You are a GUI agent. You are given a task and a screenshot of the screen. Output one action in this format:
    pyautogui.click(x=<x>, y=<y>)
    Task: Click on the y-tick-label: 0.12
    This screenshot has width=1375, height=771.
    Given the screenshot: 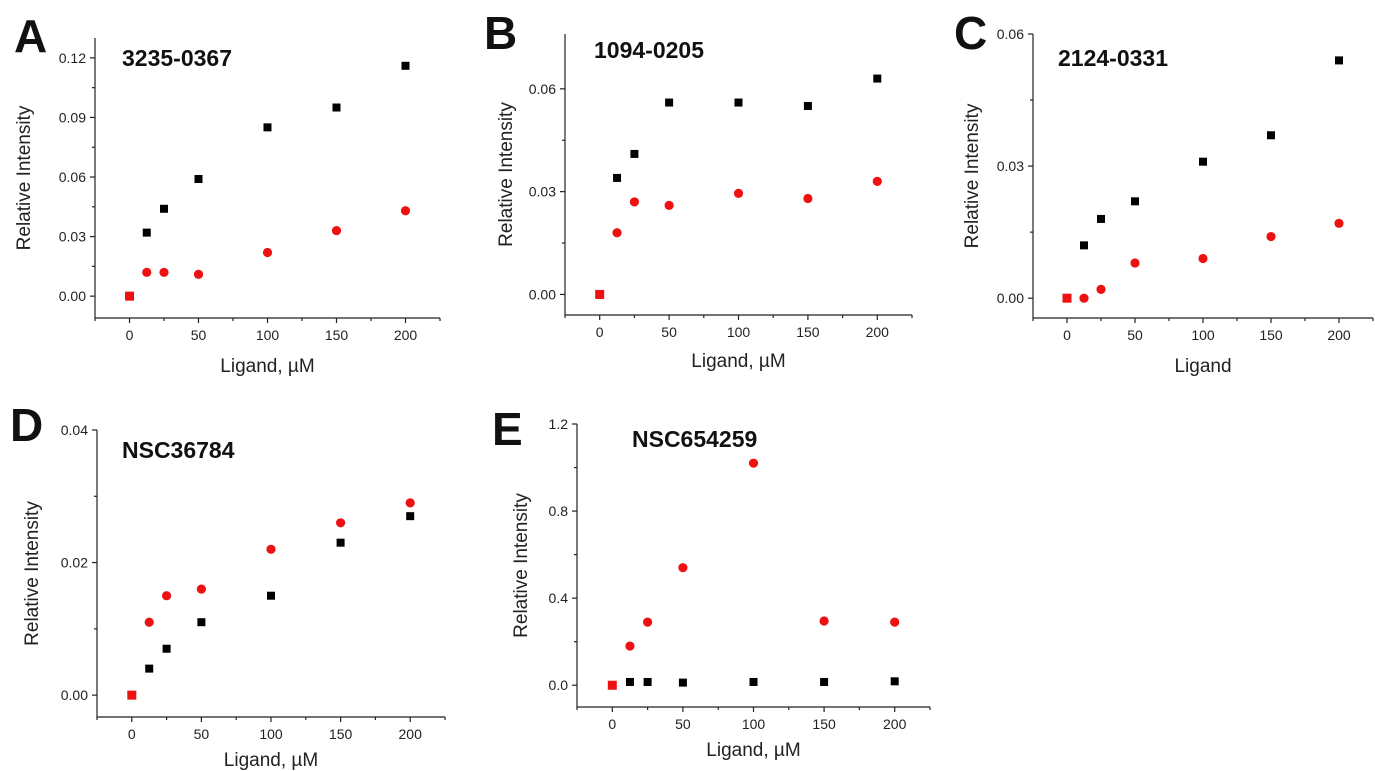 What is the action you would take?
    pyautogui.click(x=72, y=58)
    